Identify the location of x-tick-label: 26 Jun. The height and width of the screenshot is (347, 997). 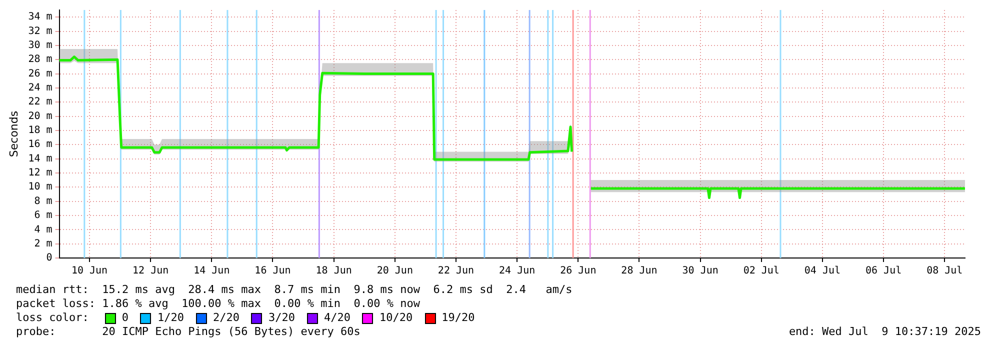
(578, 271).